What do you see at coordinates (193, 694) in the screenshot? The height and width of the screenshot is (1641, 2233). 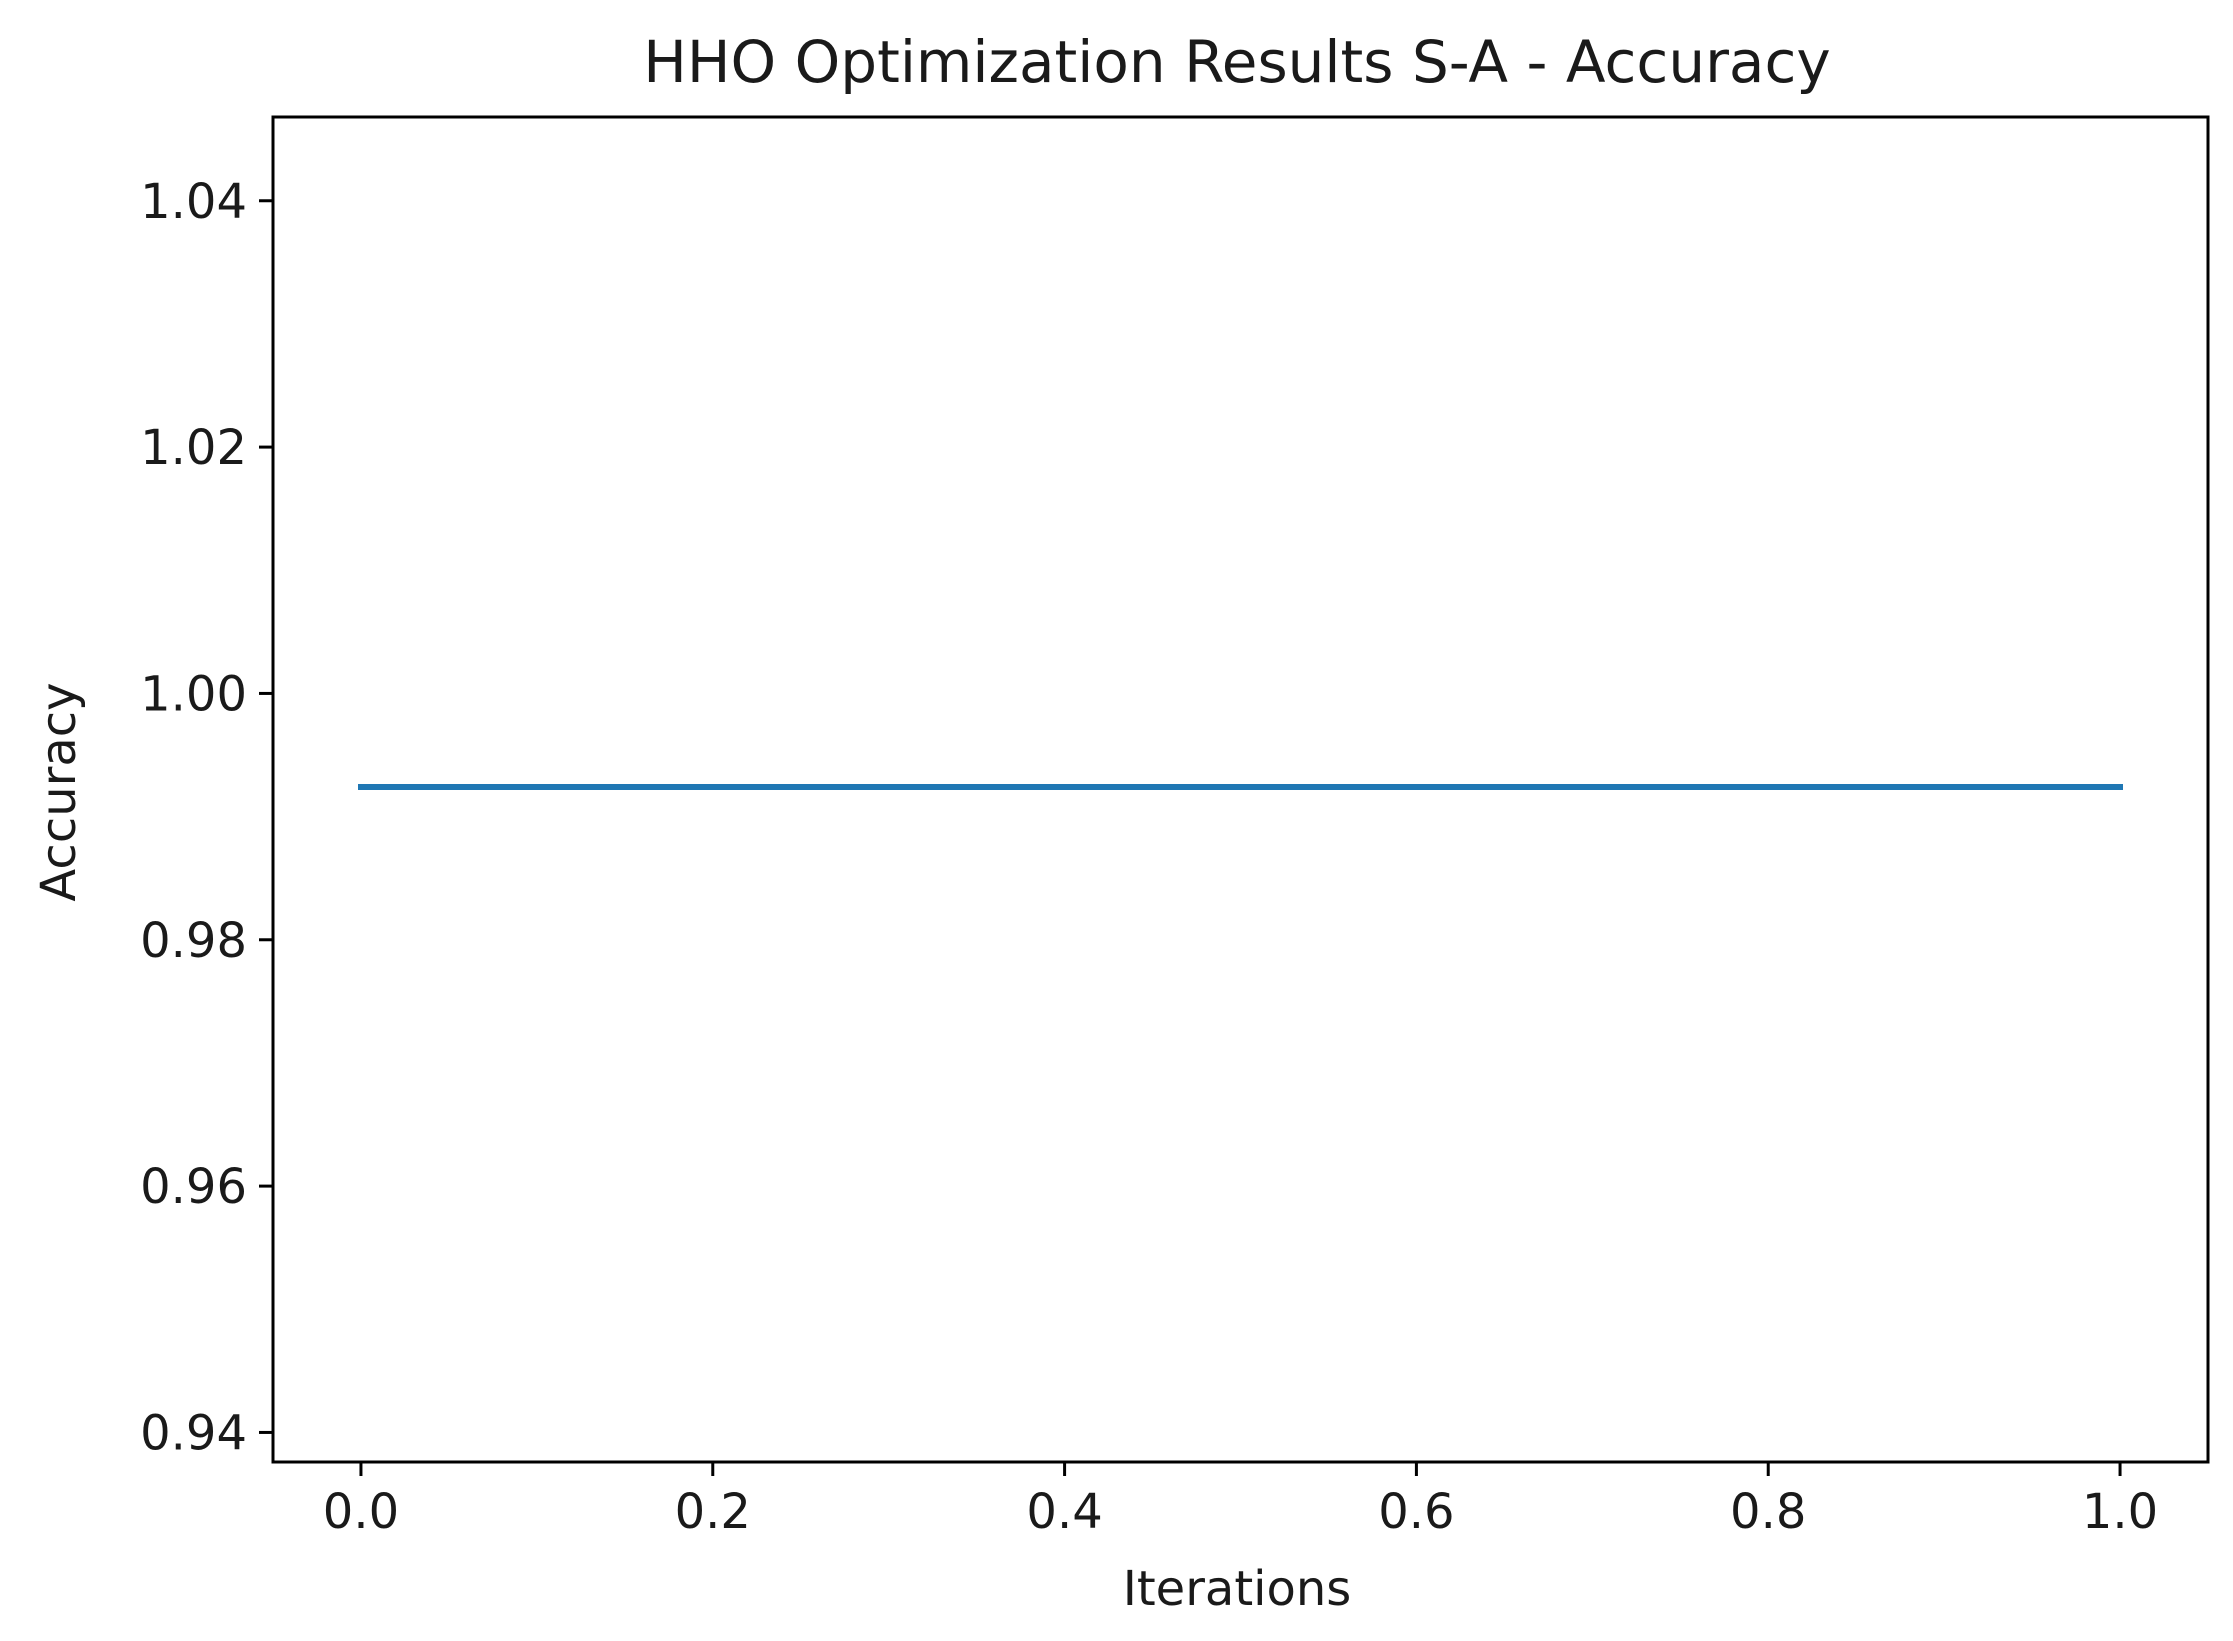 I see `y-tick-label: 1.00` at bounding box center [193, 694].